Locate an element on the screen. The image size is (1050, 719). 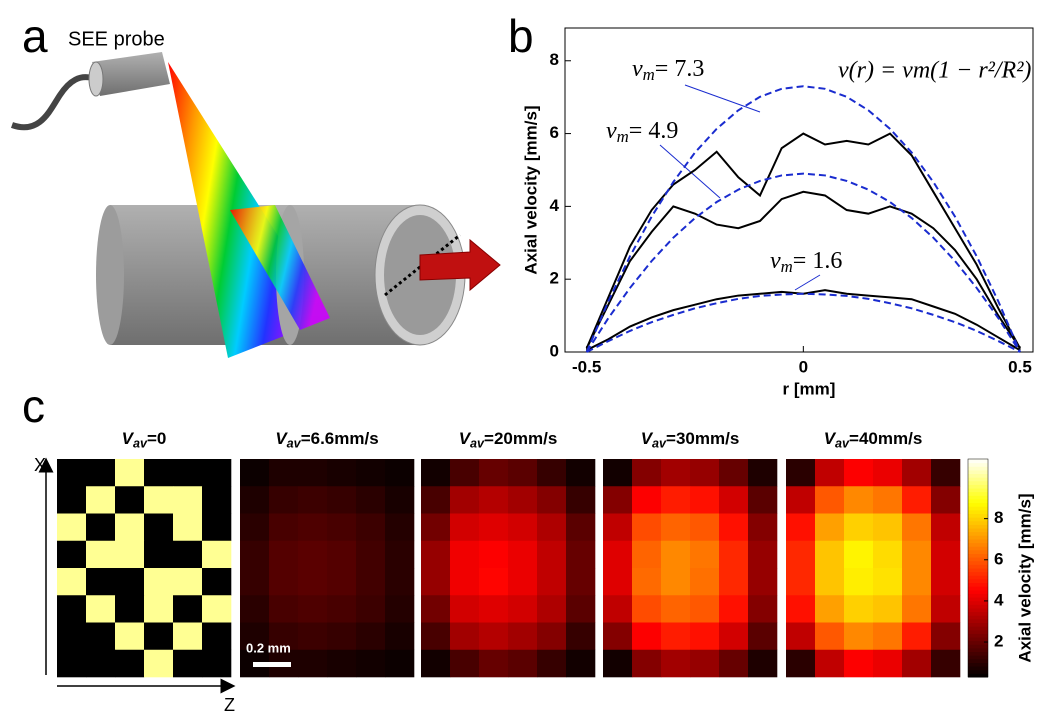
x-tick-label: 0 is located at coordinates (803, 366).